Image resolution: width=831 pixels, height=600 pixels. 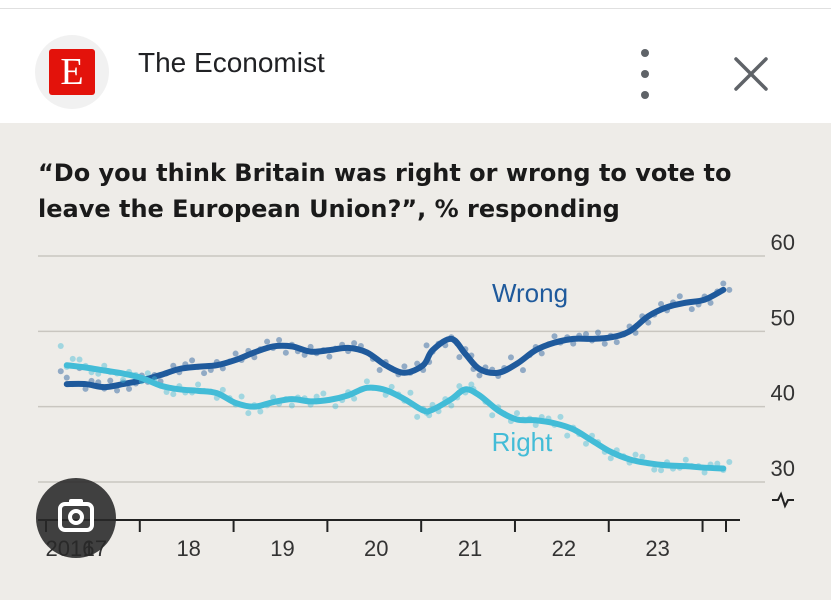 What do you see at coordinates (231, 62) in the screenshot?
I see `publisher-name: The Economist` at bounding box center [231, 62].